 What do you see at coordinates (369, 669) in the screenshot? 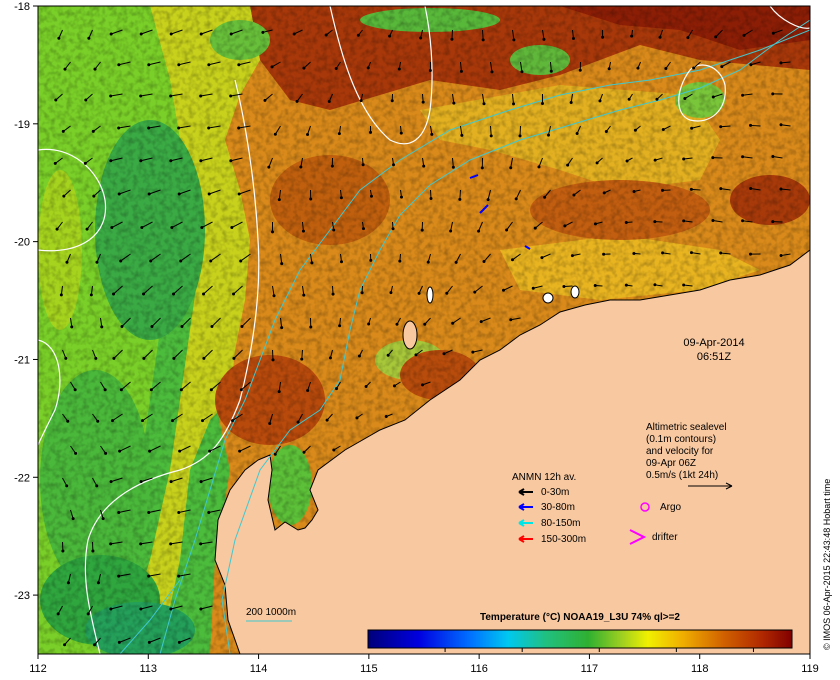
I see `x-tick-label: 115` at bounding box center [369, 669].